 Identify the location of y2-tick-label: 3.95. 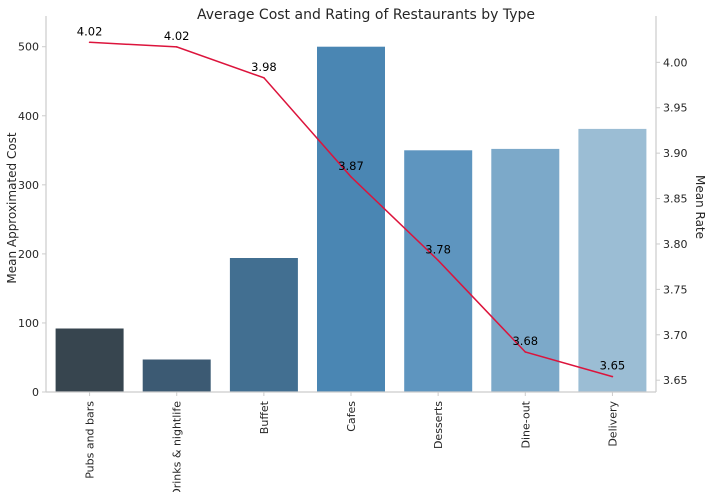
(675, 108).